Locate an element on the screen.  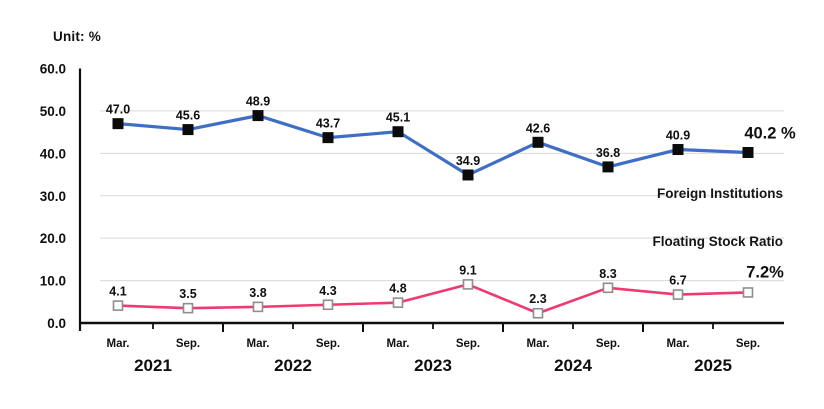
y-axis-tick-label: 60.0 is located at coordinates (53, 69).